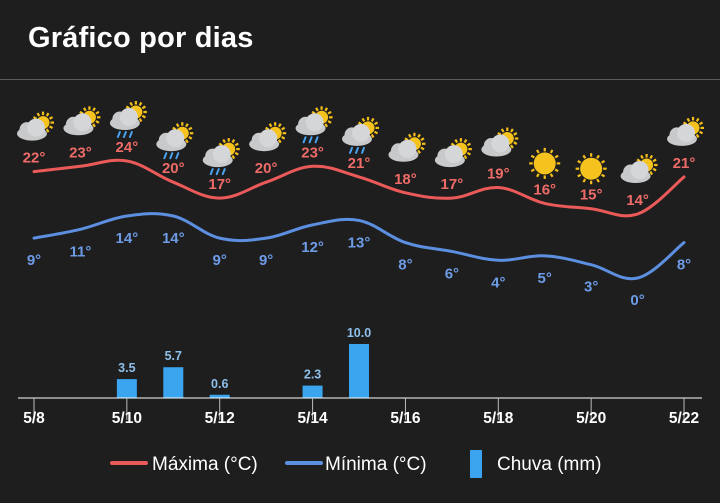 This screenshot has height=503, width=720. What do you see at coordinates (34, 158) in the screenshot?
I see `max-temp-label: 22°` at bounding box center [34, 158].